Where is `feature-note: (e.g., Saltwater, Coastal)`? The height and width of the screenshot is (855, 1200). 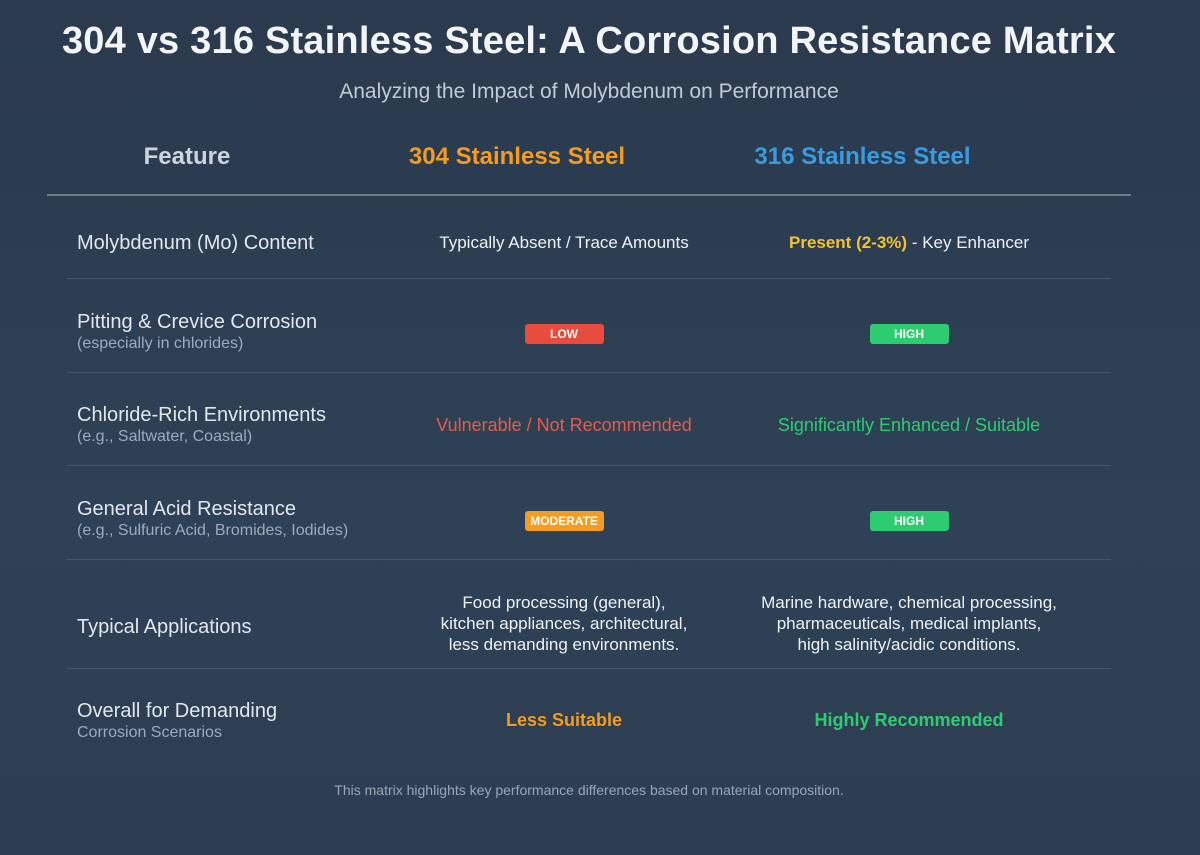
feature-note: (e.g., Saltwater, Coastal) is located at coordinates (165, 436).